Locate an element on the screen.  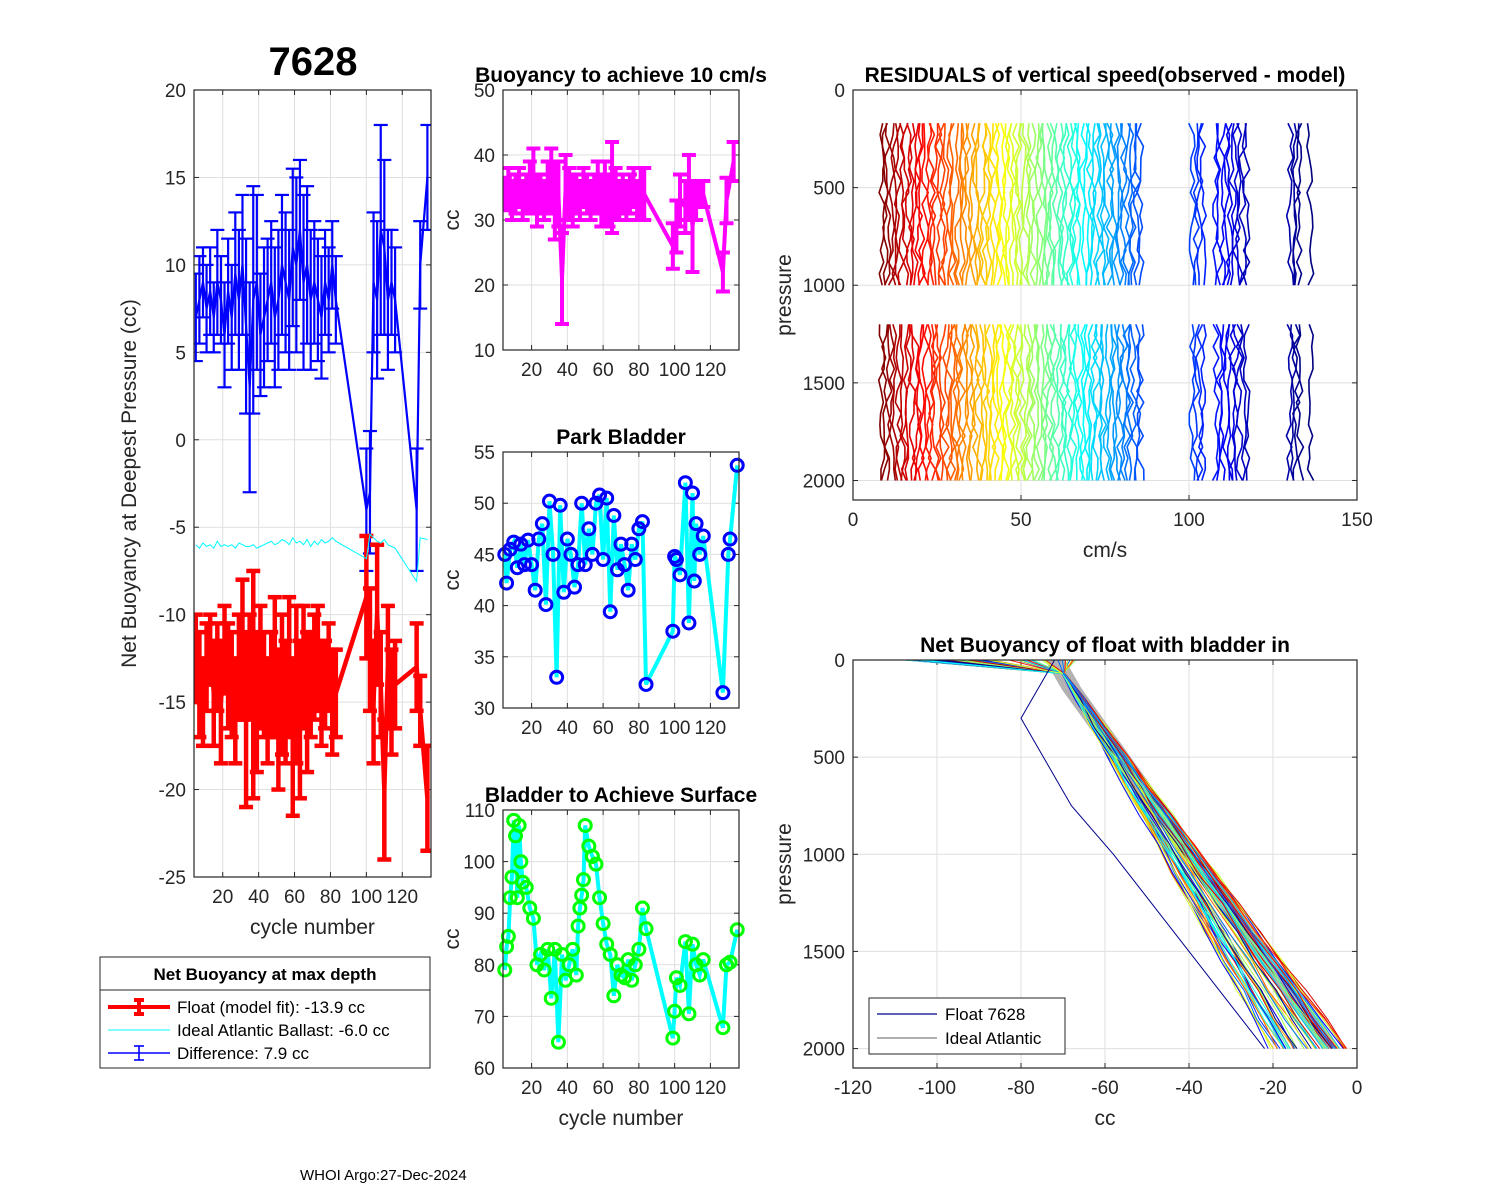
y-tick-label: 0 is located at coordinates (180, 441).